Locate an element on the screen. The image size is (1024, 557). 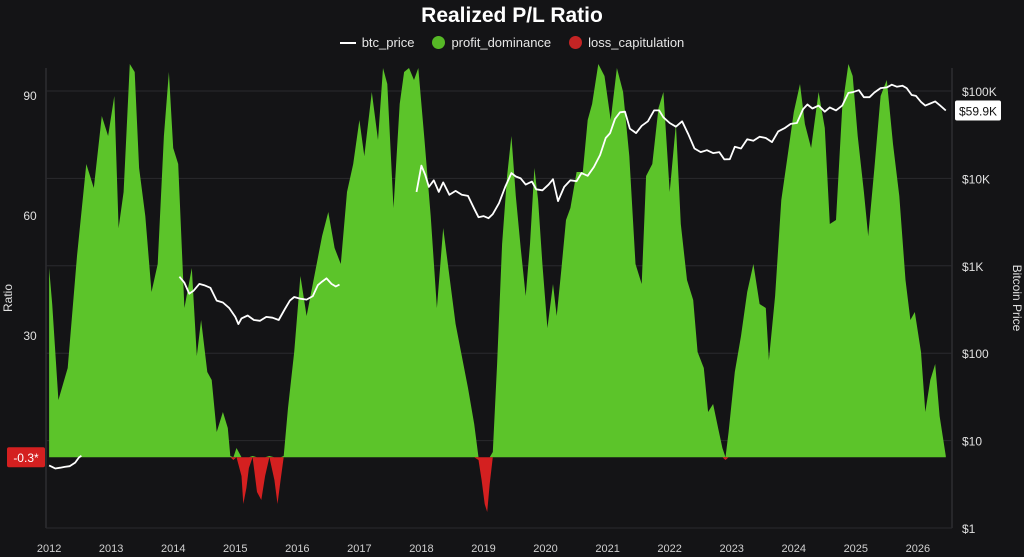
right-axis-title: Bitcoin Price is located at coordinates (1017, 298).